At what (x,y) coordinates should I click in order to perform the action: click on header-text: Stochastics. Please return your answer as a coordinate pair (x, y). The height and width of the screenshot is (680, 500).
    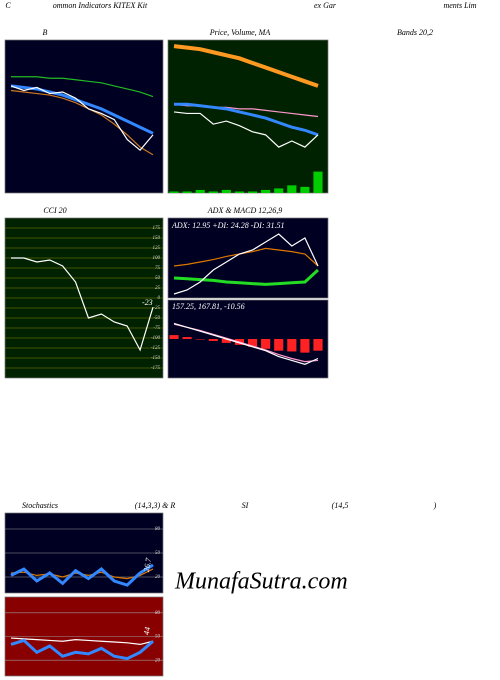
    Looking at the image, I should click on (40, 505).